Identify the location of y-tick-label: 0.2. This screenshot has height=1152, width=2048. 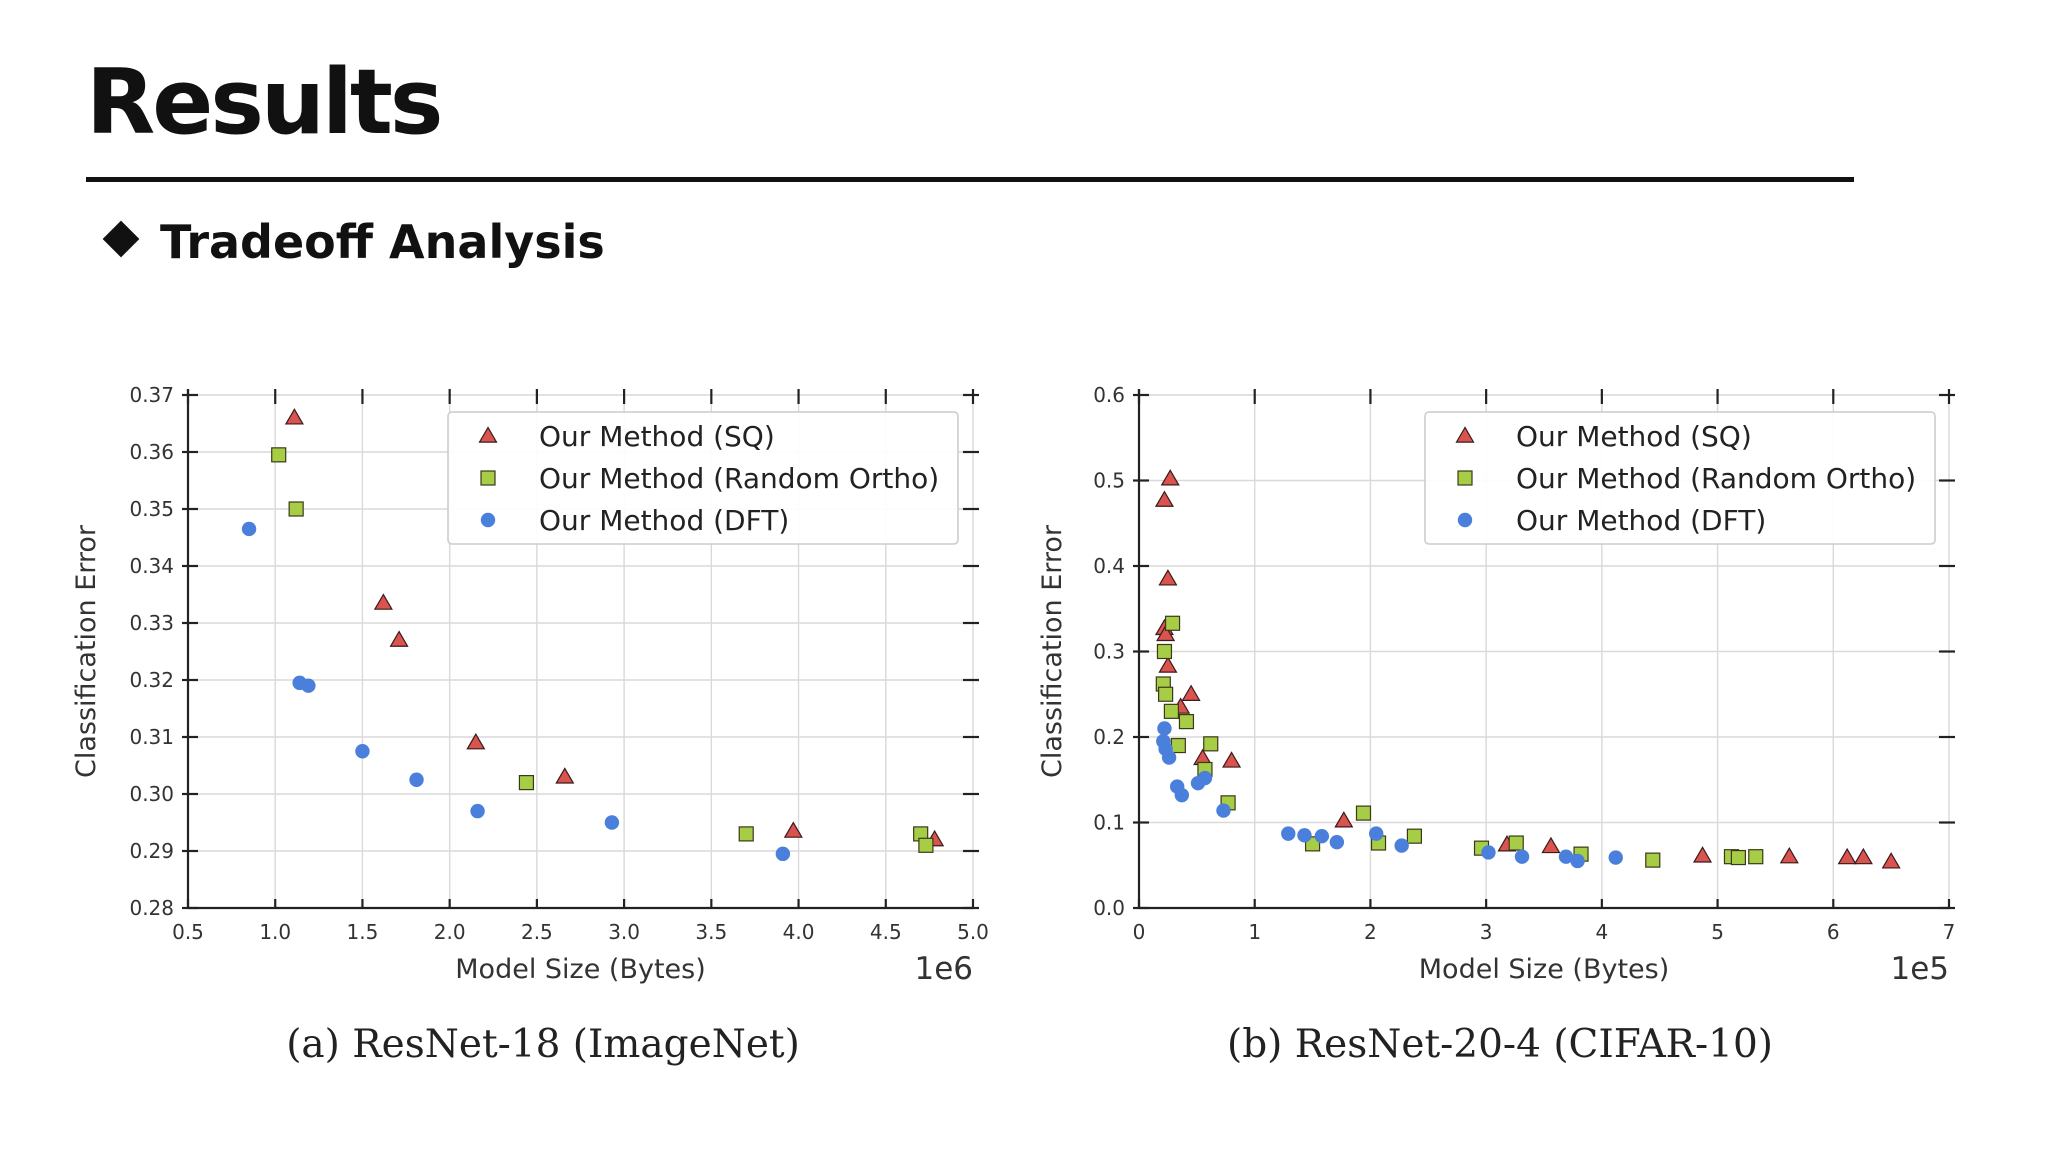
(1109, 737).